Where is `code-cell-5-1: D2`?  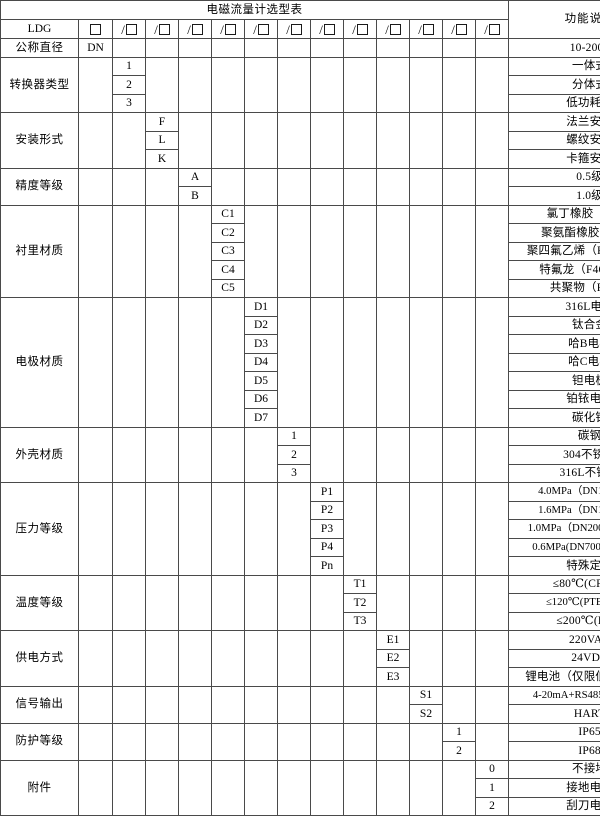
code-cell-5-1: D2 is located at coordinates (261, 325).